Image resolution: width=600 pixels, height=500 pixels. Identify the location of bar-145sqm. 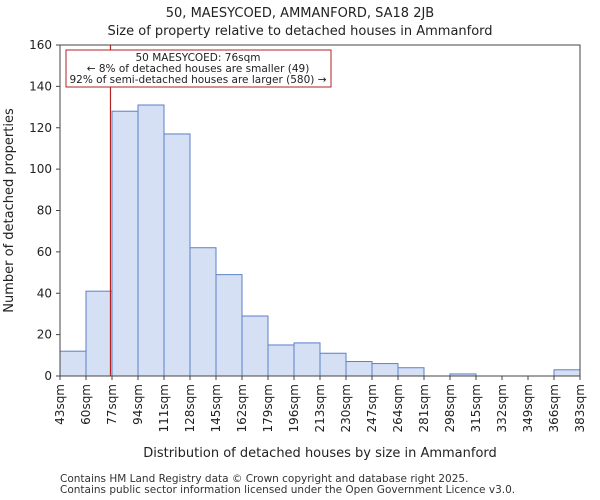
(229, 325).